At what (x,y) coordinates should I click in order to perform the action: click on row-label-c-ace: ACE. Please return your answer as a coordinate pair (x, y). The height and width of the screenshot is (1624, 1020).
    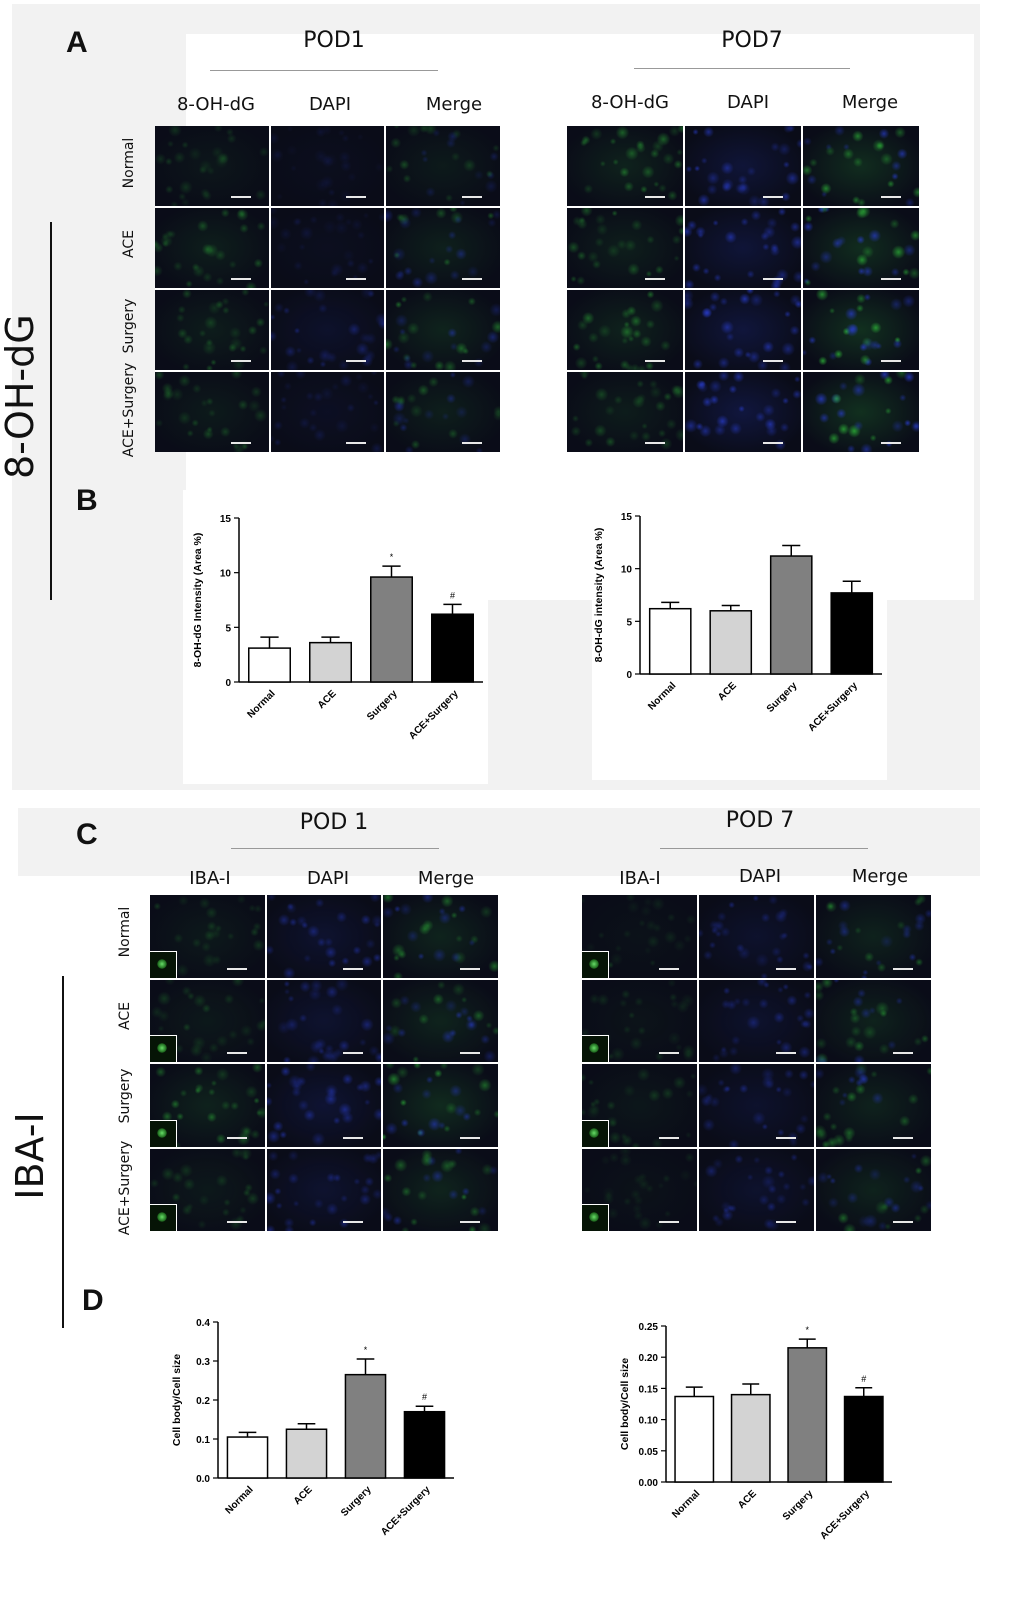
    Looking at the image, I should click on (125, 1016).